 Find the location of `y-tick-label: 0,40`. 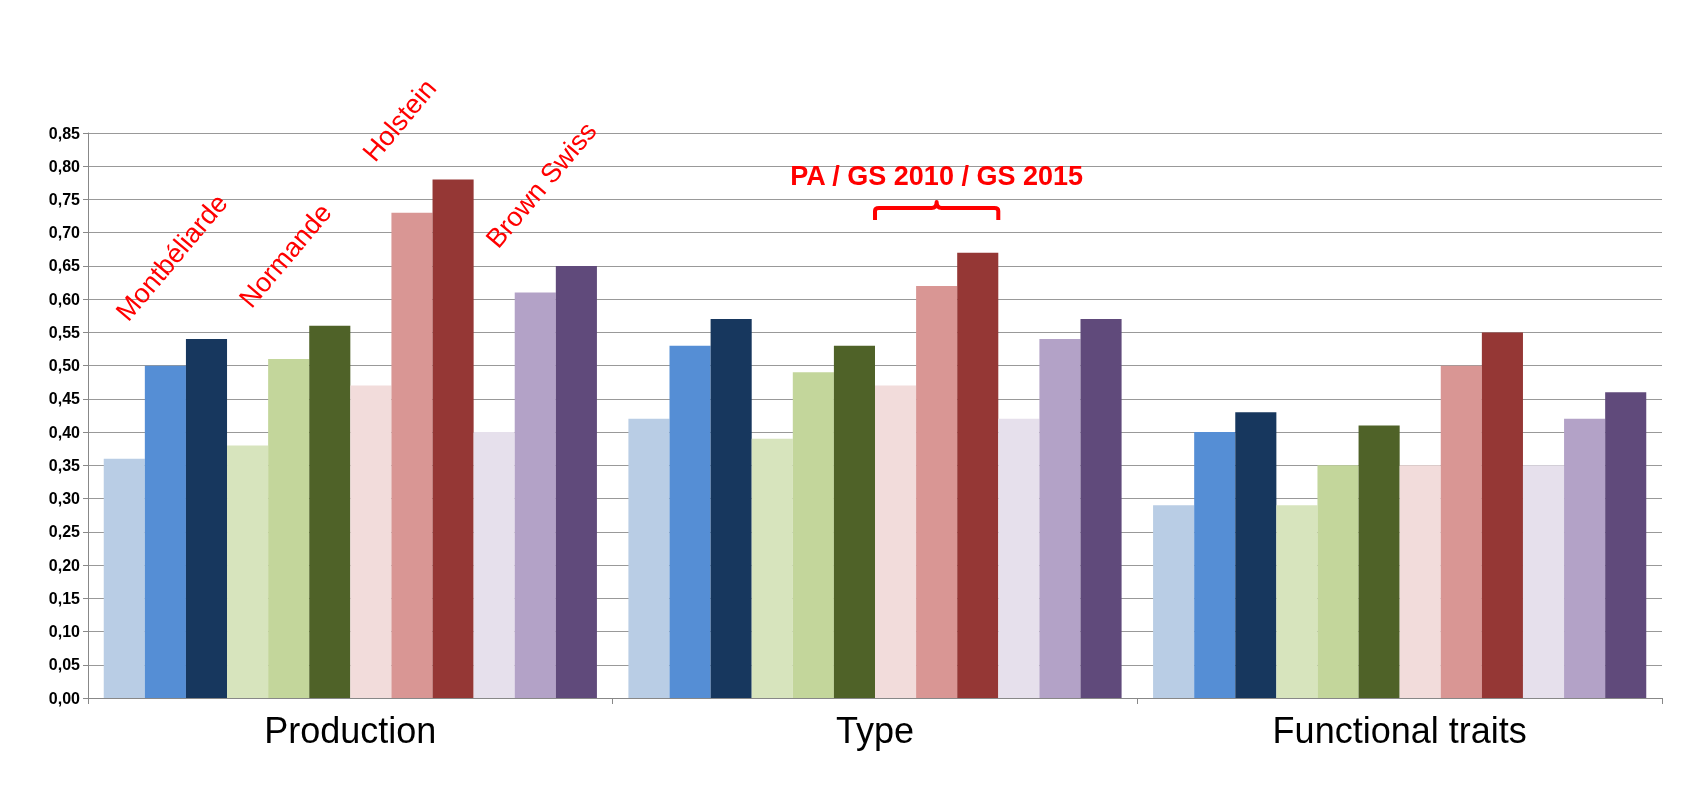

y-tick-label: 0,40 is located at coordinates (64, 432).